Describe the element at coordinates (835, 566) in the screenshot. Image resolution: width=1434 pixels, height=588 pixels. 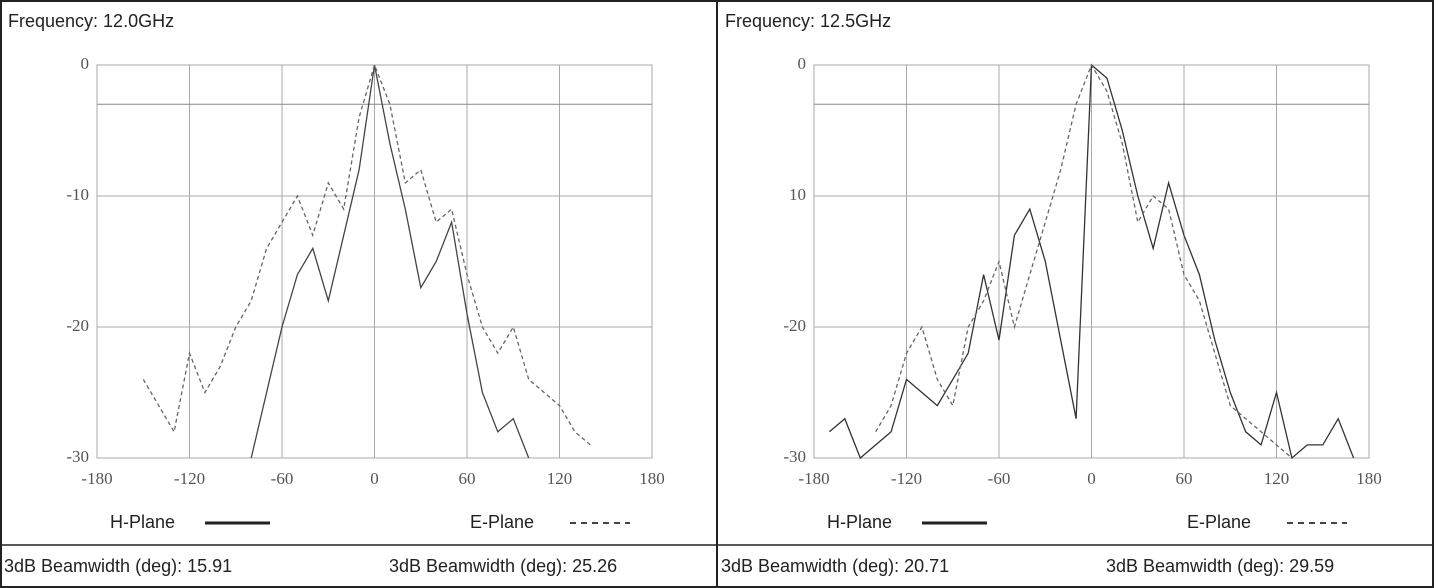
I see `annotation: 3dB Beamwidth (deg): 20.71` at that location.